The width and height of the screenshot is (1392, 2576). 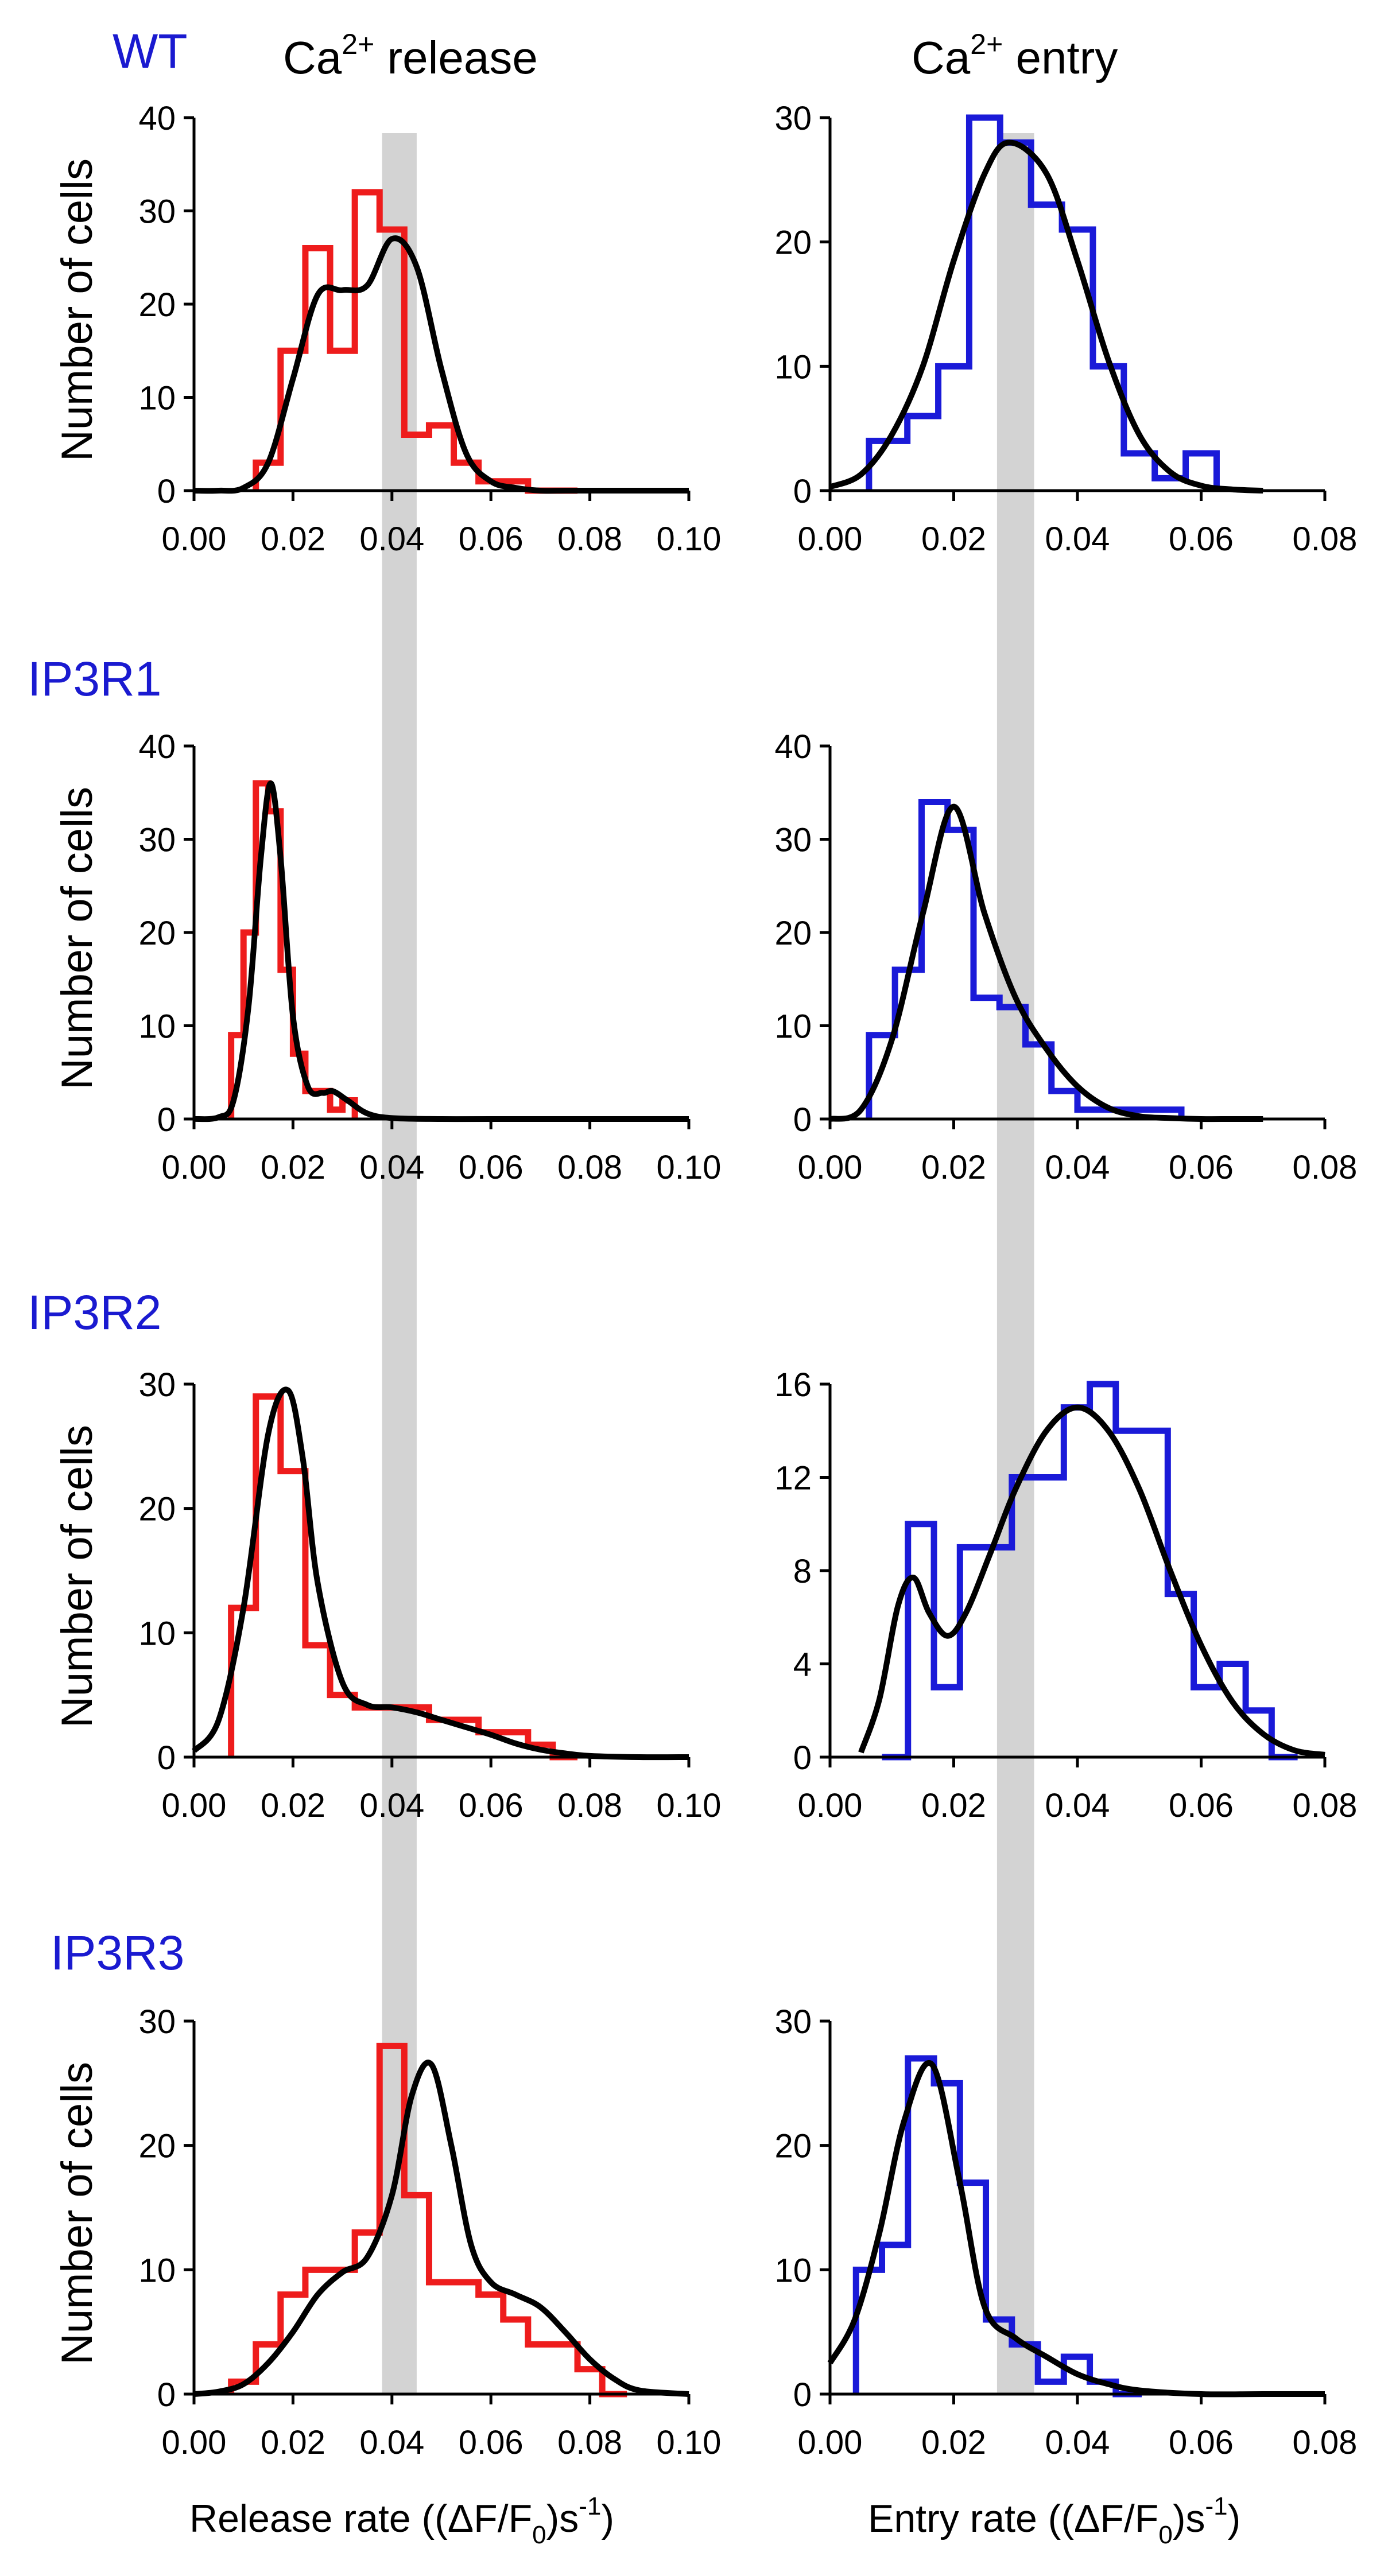 I want to click on y-tick-label-ip3r3-entry: 30, so click(x=793, y=2022).